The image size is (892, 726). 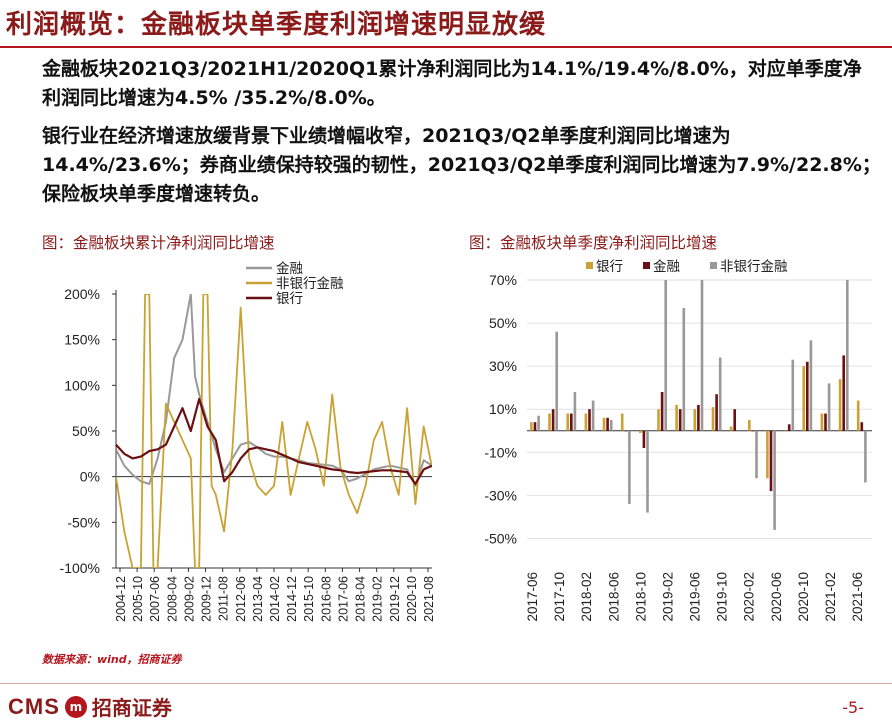 What do you see at coordinates (503, 323) in the screenshot?
I see `right-y-tick-label: 50%` at bounding box center [503, 323].